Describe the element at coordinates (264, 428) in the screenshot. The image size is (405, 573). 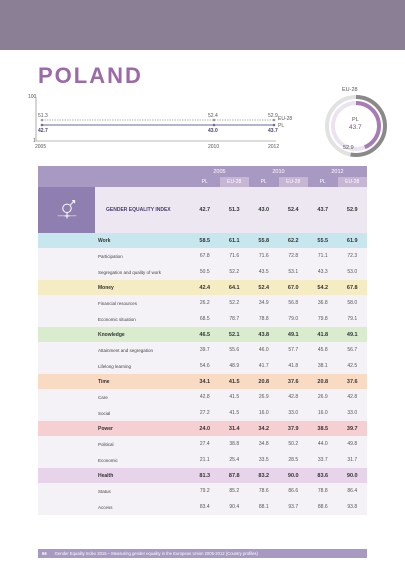
I see `domain-row-power-value: 34.2` at that location.